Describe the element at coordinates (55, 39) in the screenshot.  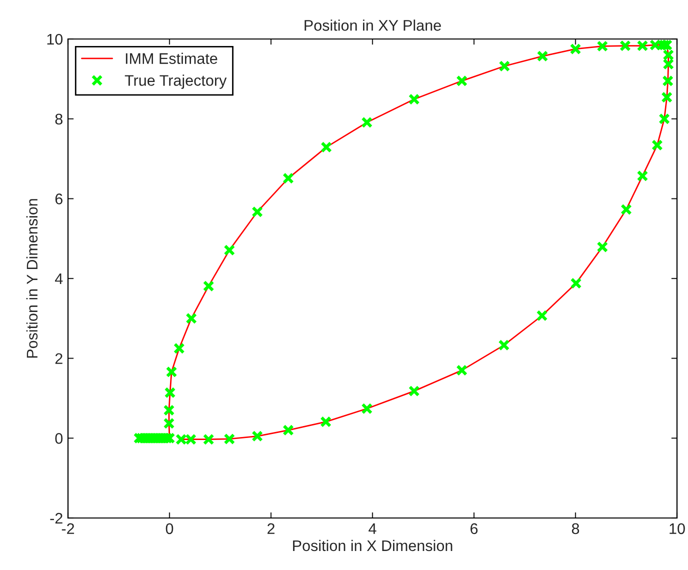
I see `y-tick-label: 10` at that location.